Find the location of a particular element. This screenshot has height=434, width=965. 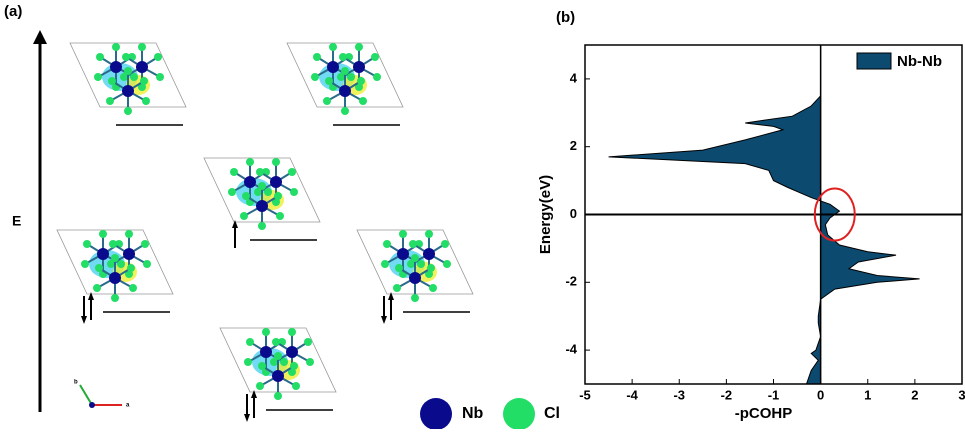

x-tick-label: -5 is located at coordinates (585, 394).